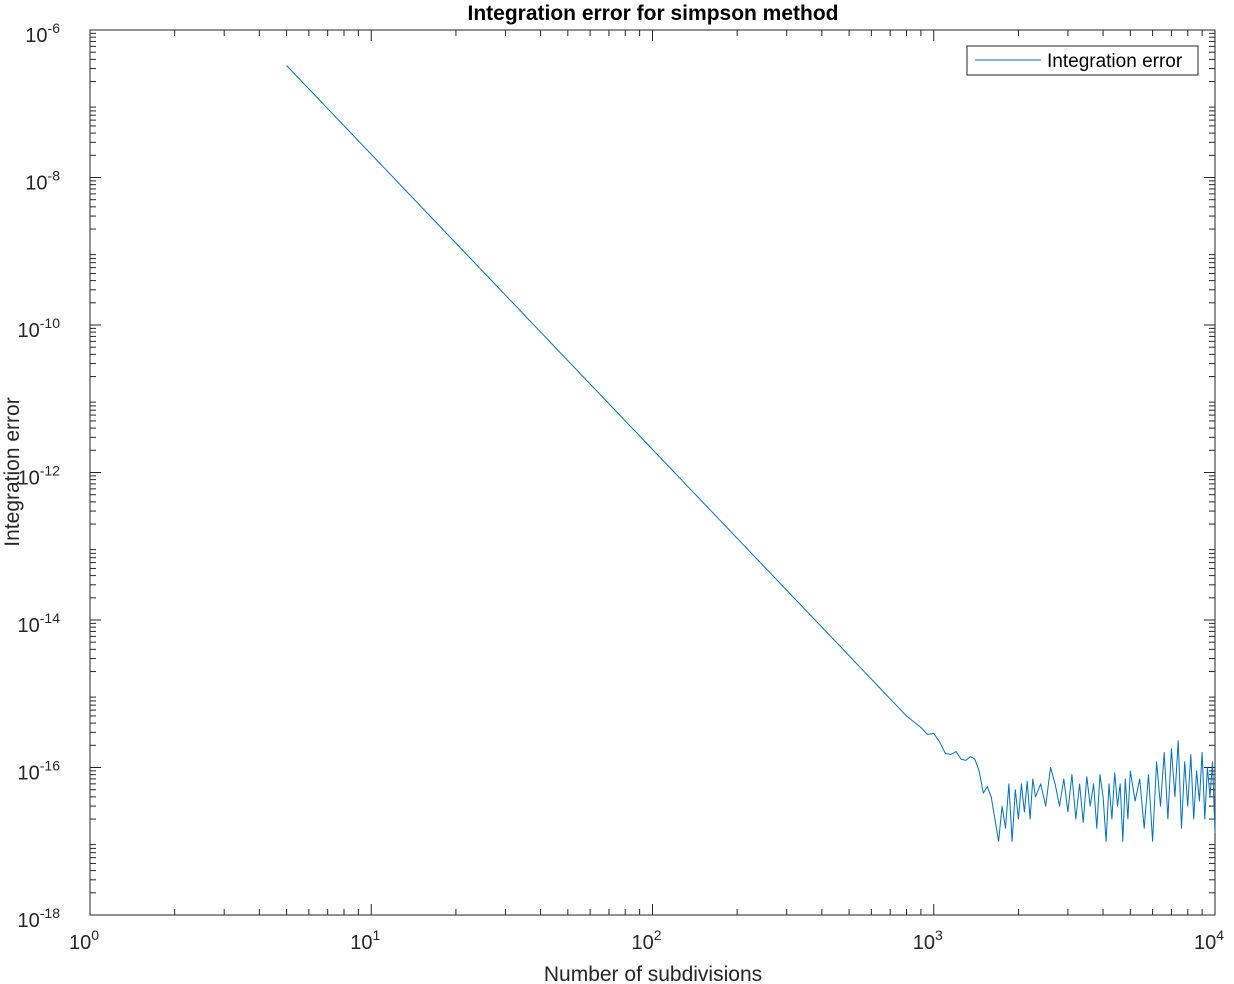 This screenshot has width=1234, height=984. Describe the element at coordinates (653, 973) in the screenshot. I see `x-axis-label: Number of subdivisions` at that location.